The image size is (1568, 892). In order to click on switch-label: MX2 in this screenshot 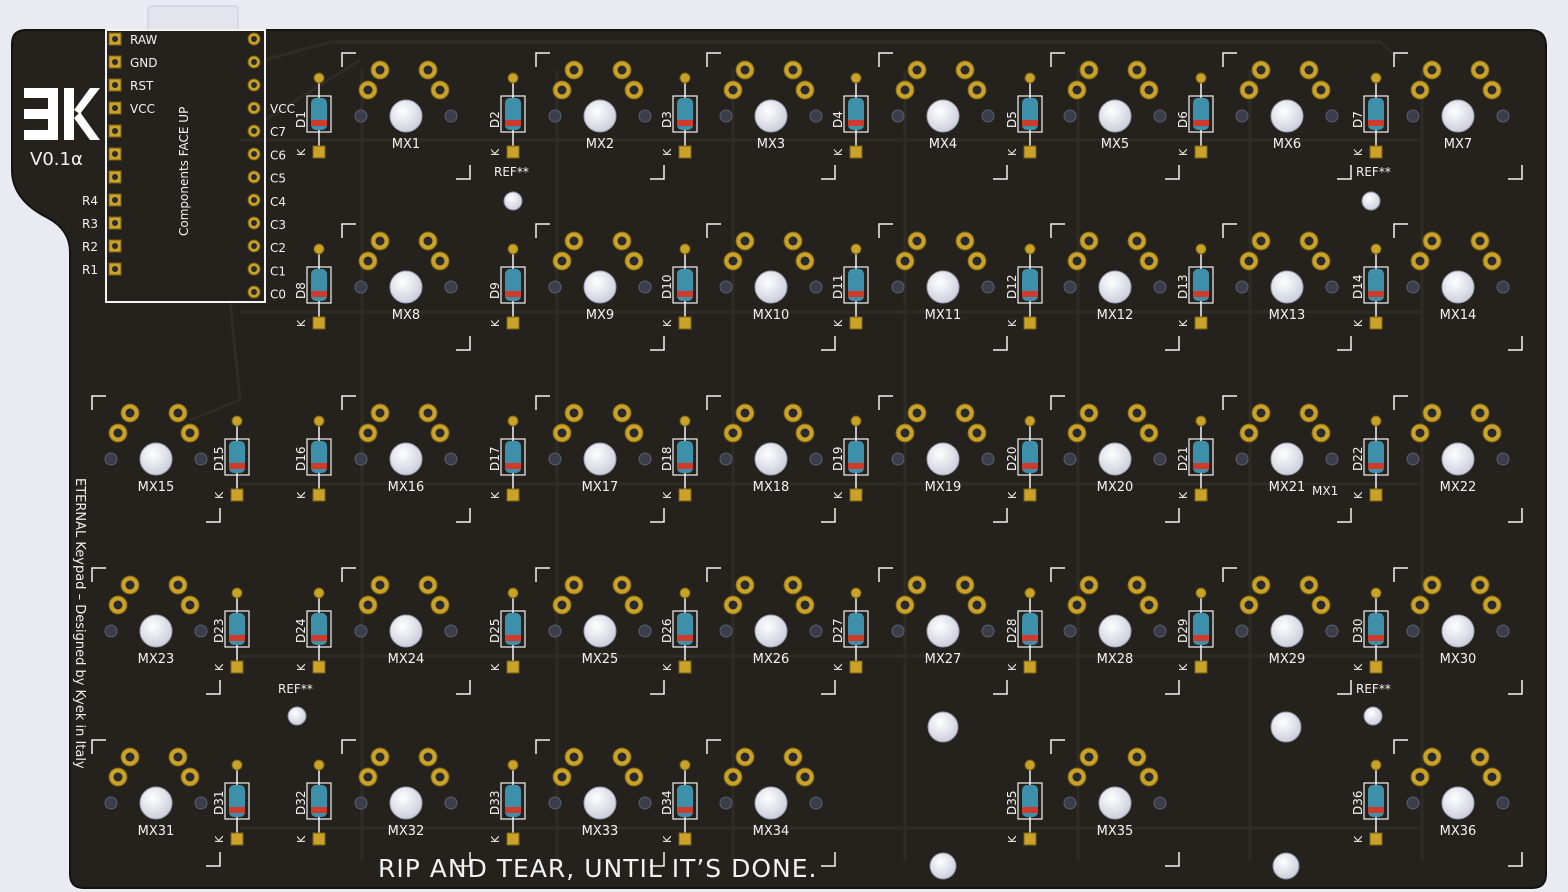, I will do `click(600, 144)`.